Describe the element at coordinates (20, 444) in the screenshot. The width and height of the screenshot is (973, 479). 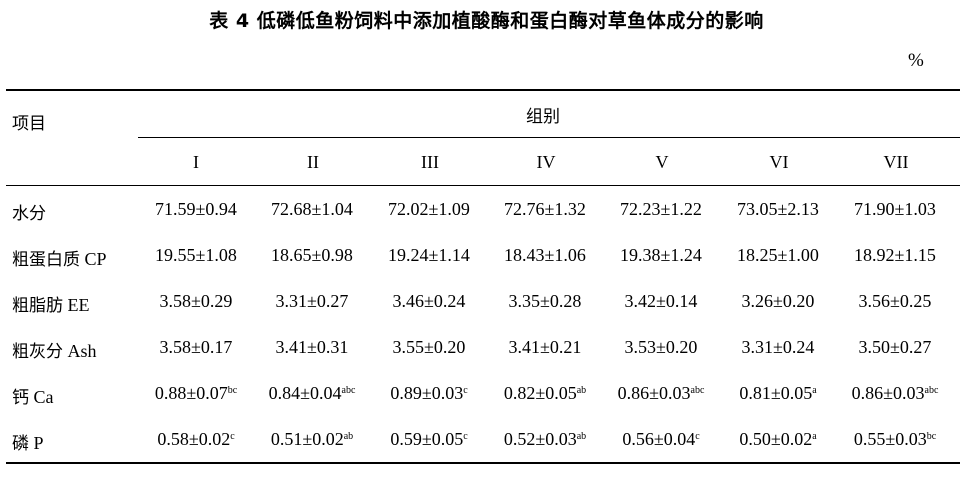
I see `row-label-zh: 磷` at that location.